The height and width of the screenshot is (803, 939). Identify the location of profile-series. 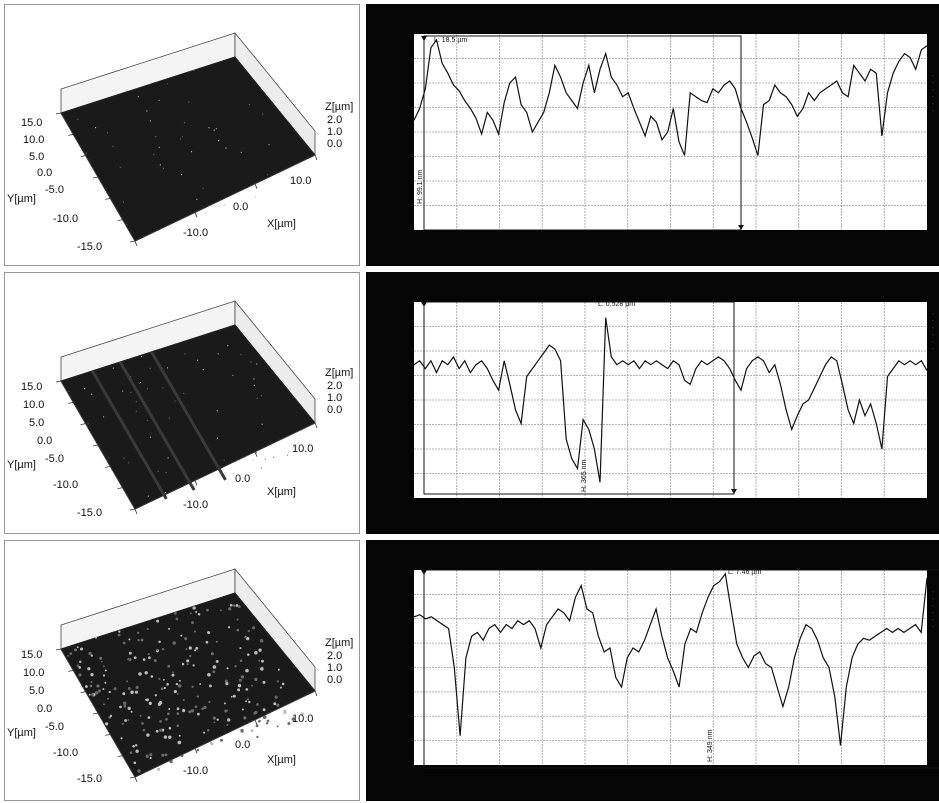
(670, 400).